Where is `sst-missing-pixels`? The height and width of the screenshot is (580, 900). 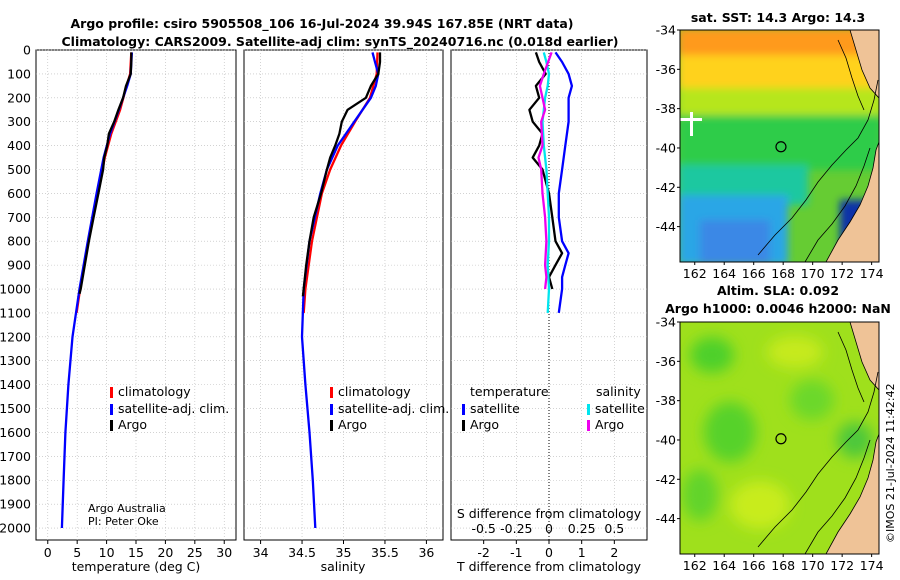 sst-missing-pixels is located at coordinates (691, 124).